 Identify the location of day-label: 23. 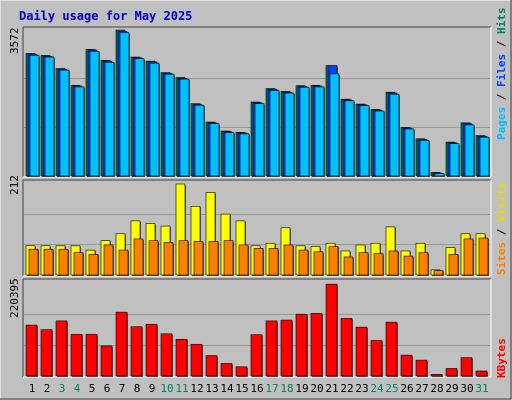
(361, 388).